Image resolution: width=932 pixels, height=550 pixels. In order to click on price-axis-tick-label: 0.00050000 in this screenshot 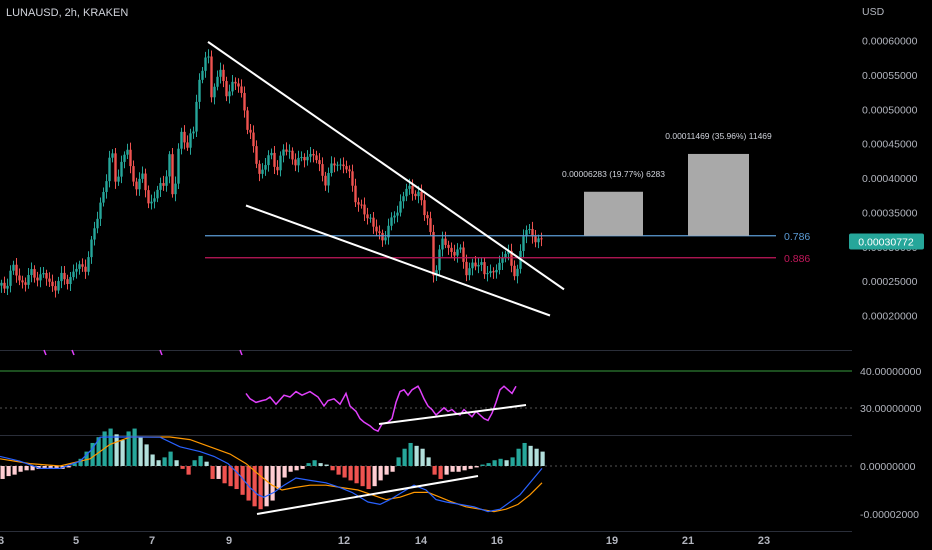, I will do `click(890, 110)`.